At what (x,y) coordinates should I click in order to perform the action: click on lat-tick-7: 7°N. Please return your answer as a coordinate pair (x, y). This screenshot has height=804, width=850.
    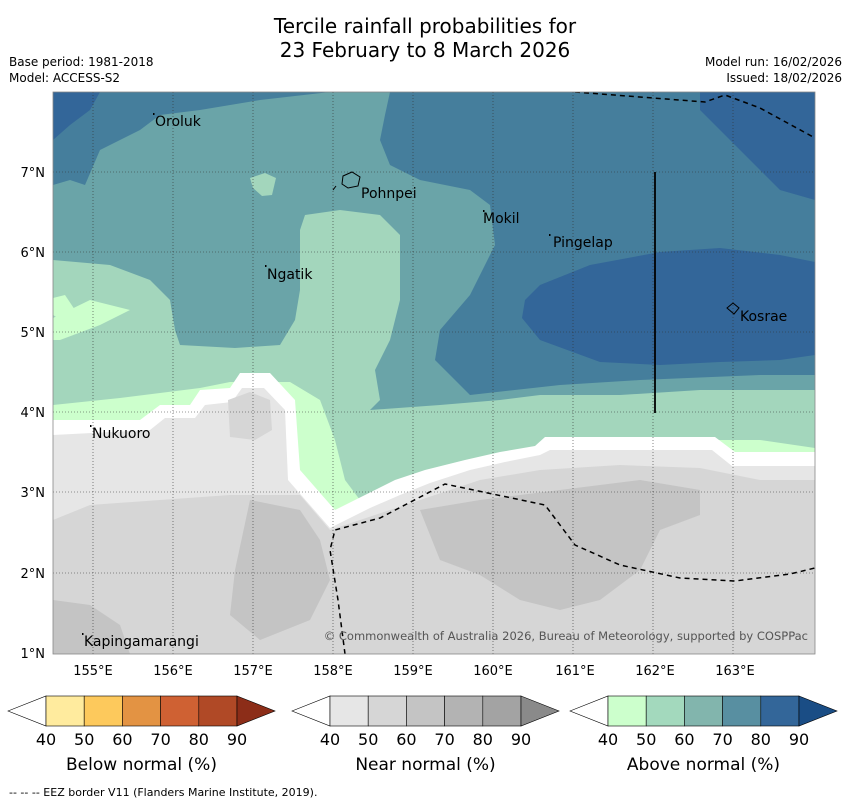
    Looking at the image, I should click on (33, 173).